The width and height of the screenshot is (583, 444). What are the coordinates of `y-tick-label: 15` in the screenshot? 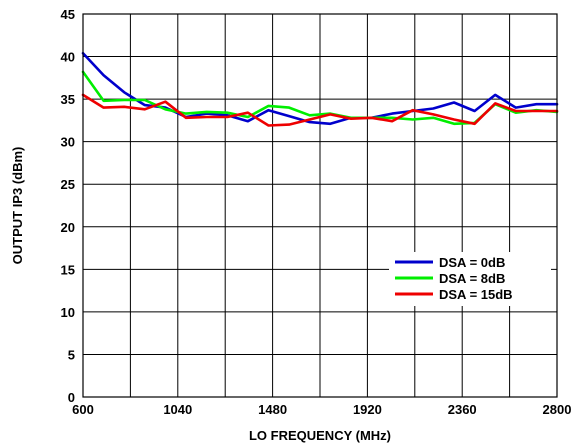 It's located at (68, 269).